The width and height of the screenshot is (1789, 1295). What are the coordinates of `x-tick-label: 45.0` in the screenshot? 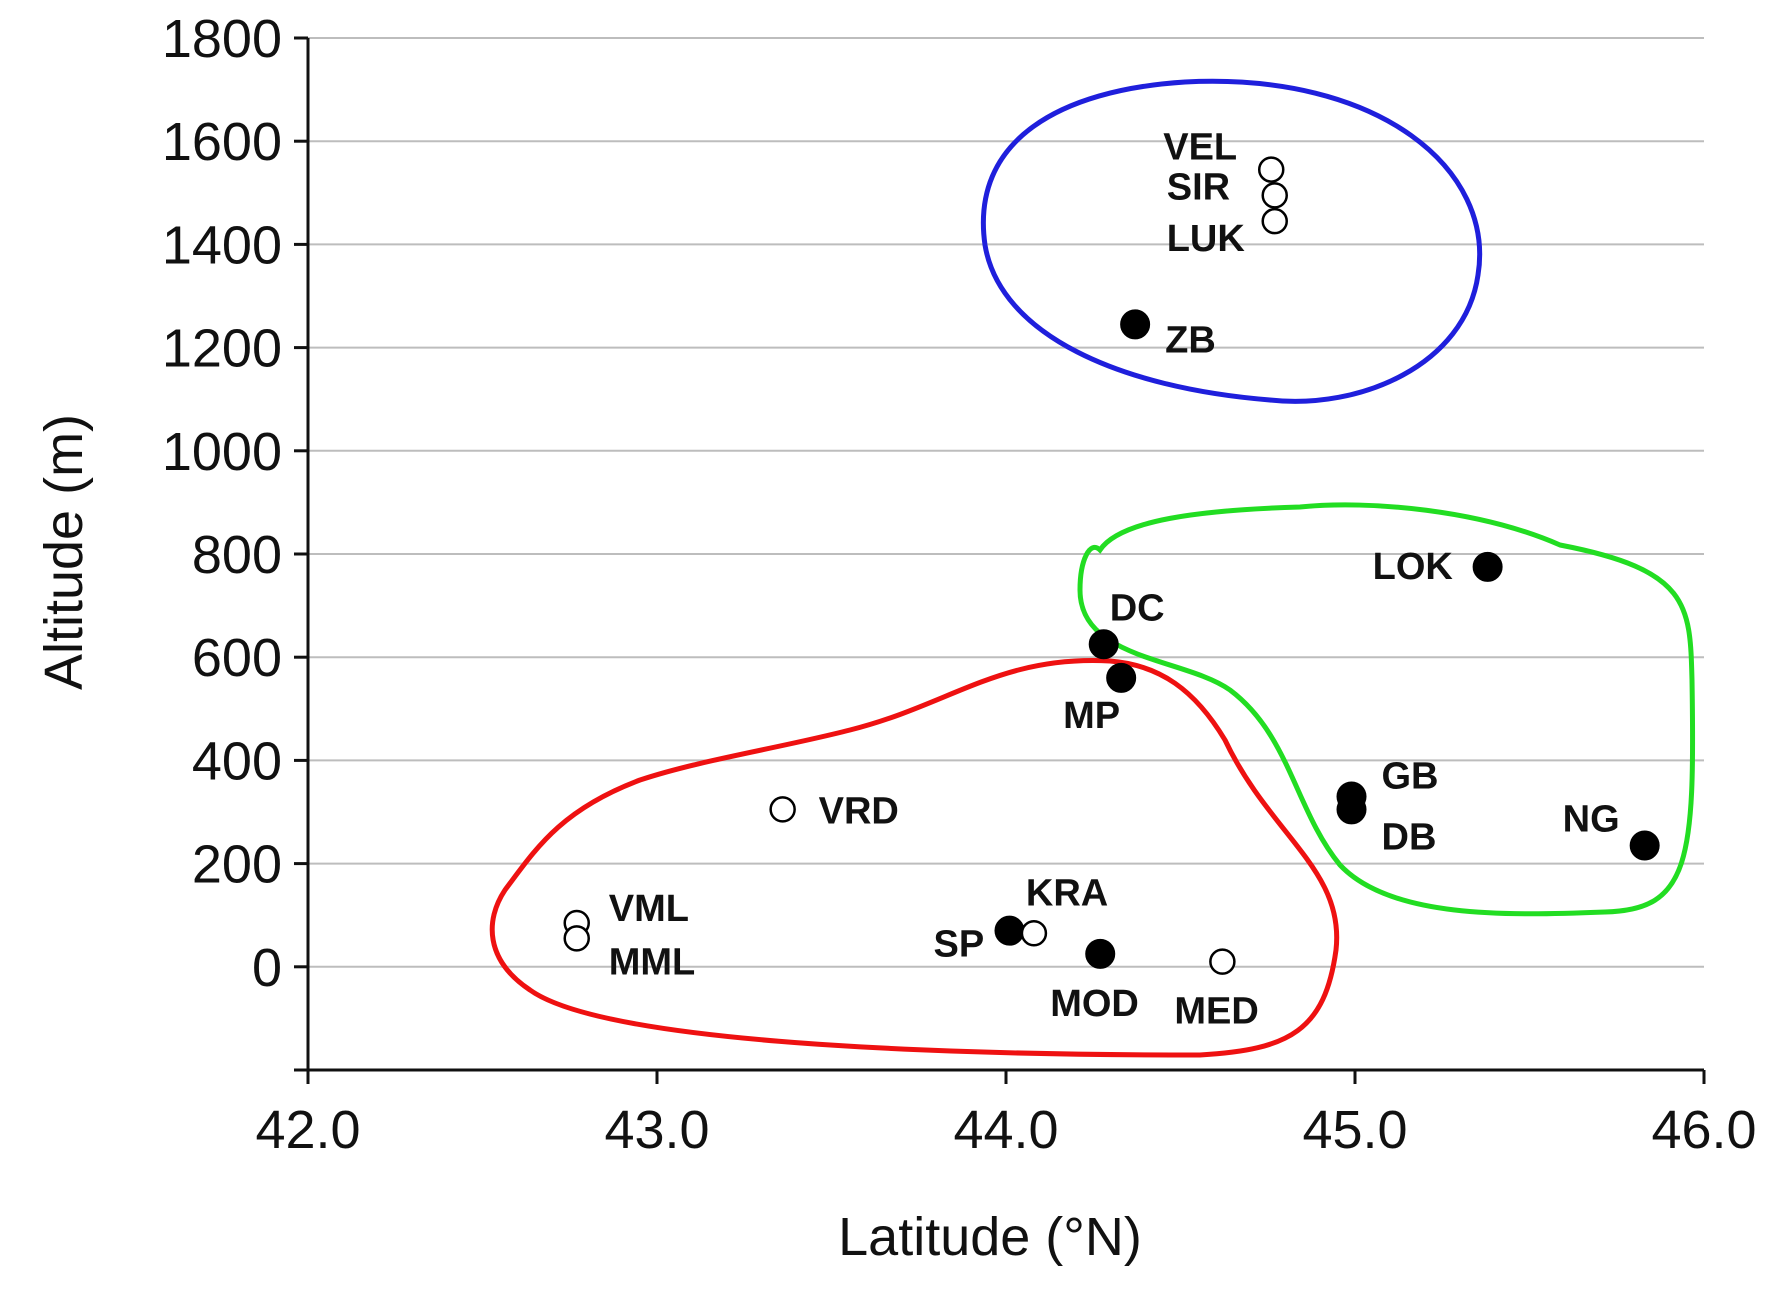 It's located at (1354, 1130).